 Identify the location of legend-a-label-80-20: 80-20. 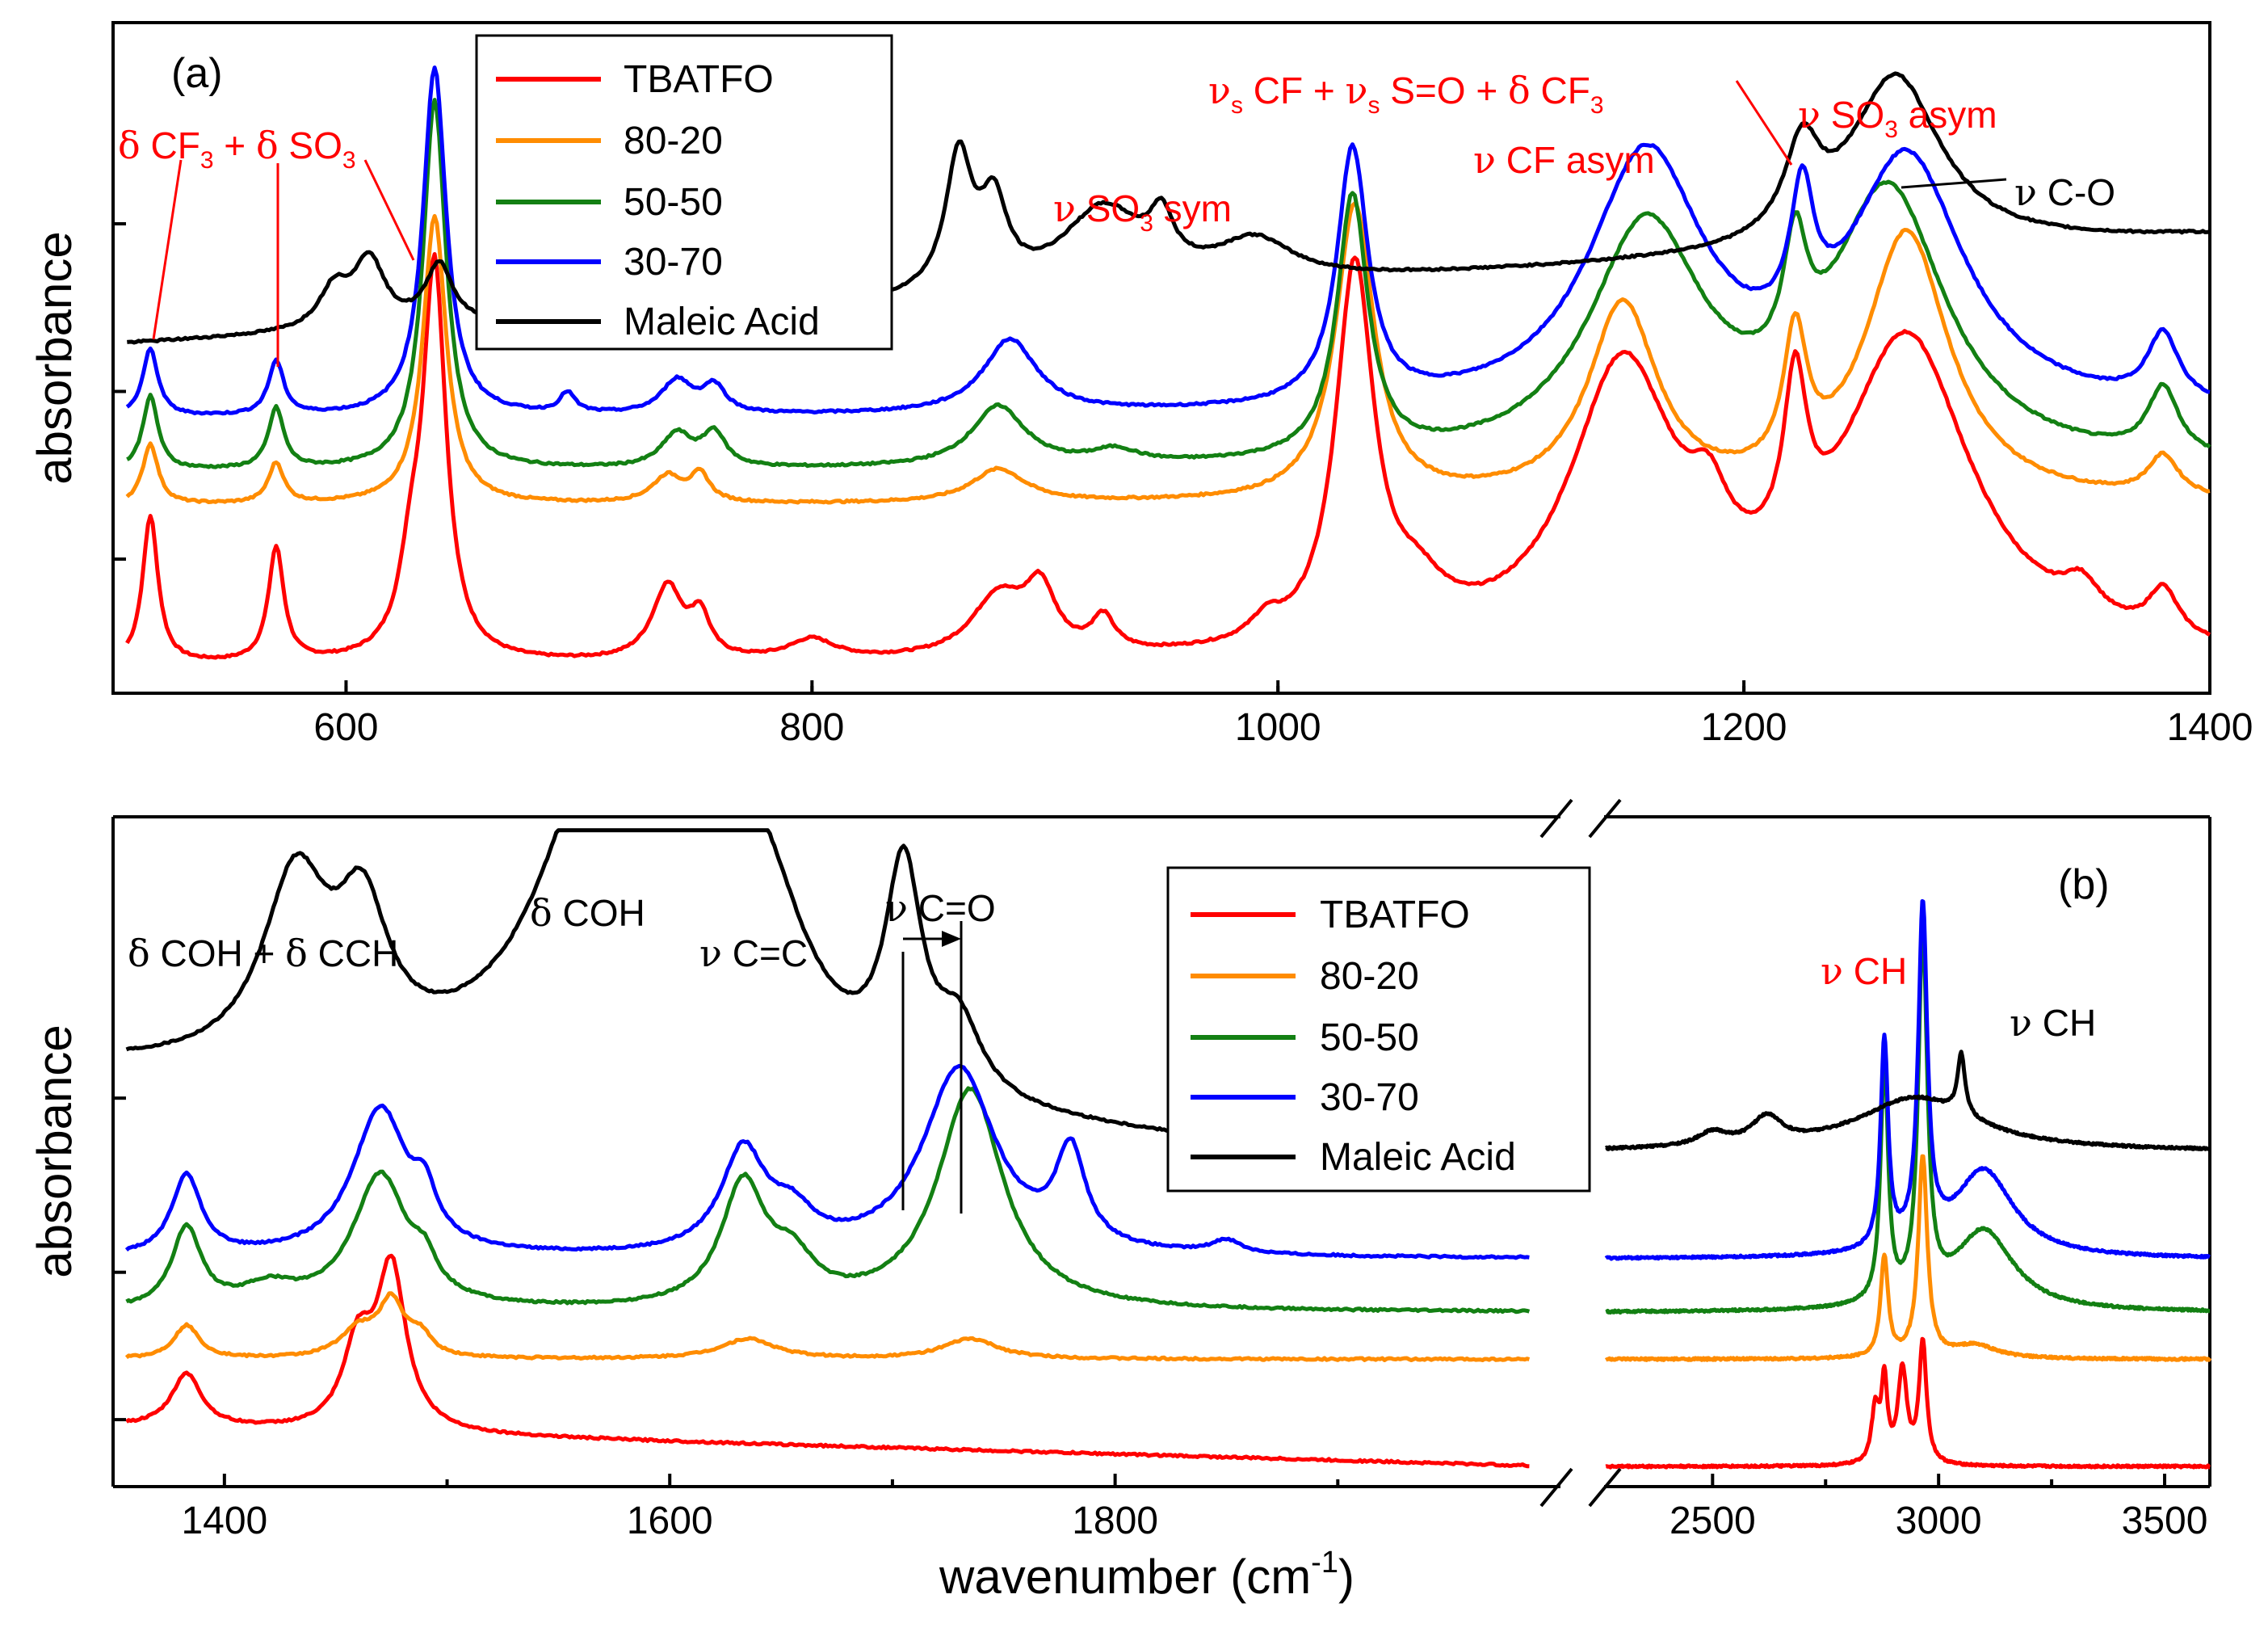
(673, 141).